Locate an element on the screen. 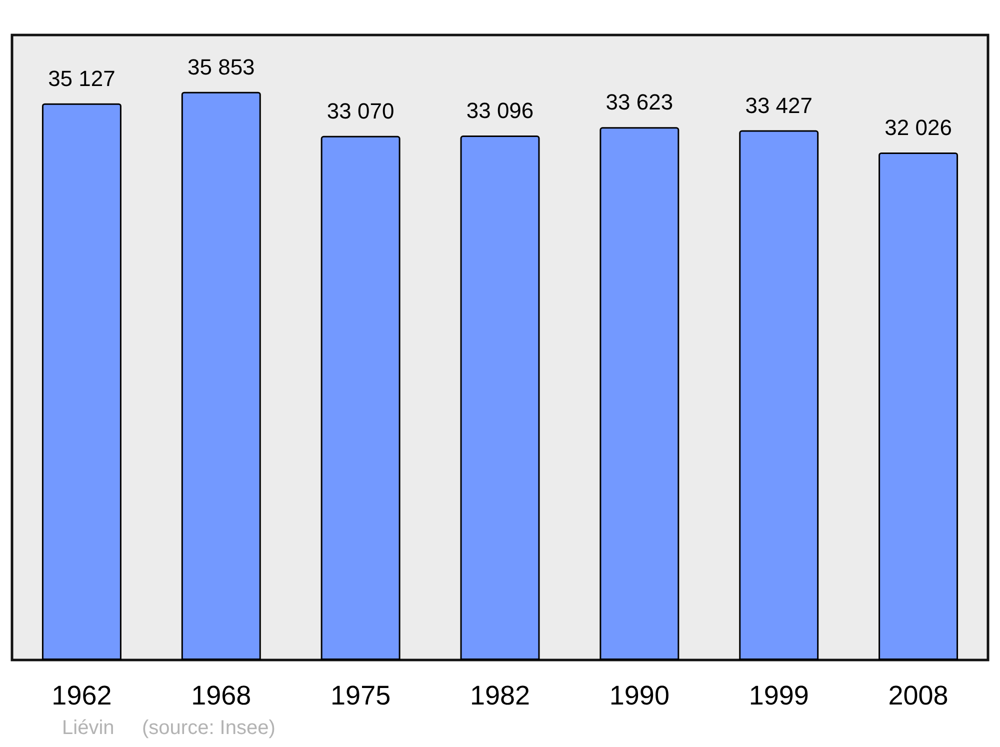 The height and width of the screenshot is (747, 1000). data-label: 33 427 is located at coordinates (779, 105).